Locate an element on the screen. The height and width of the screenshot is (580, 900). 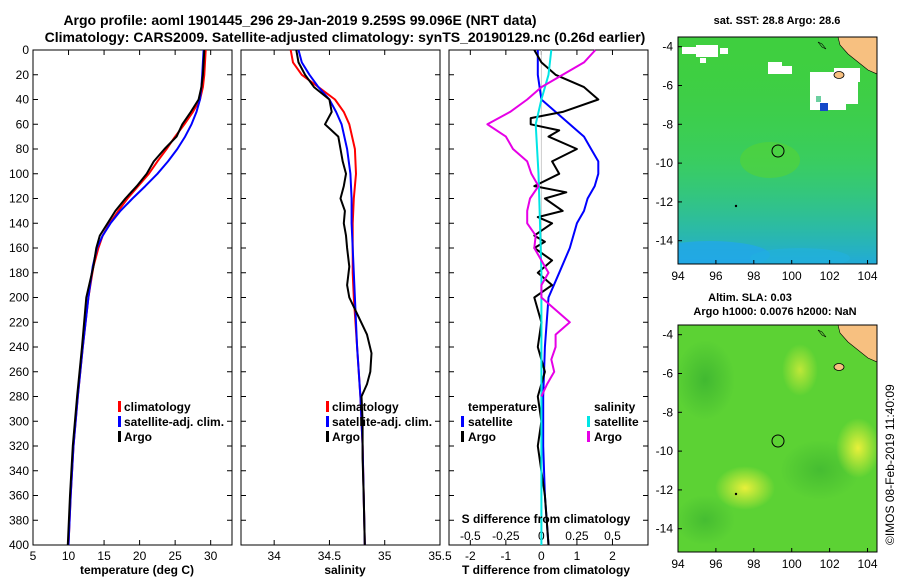
y-tick-label: 20 is located at coordinates (23, 75).